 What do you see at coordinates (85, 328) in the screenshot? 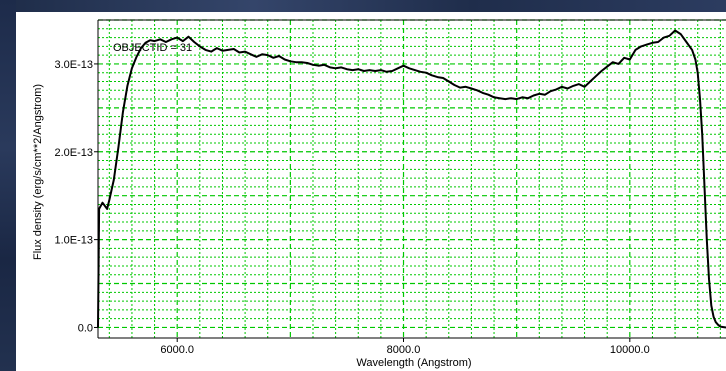
I see `y-tick-label: 0.0` at bounding box center [85, 328].